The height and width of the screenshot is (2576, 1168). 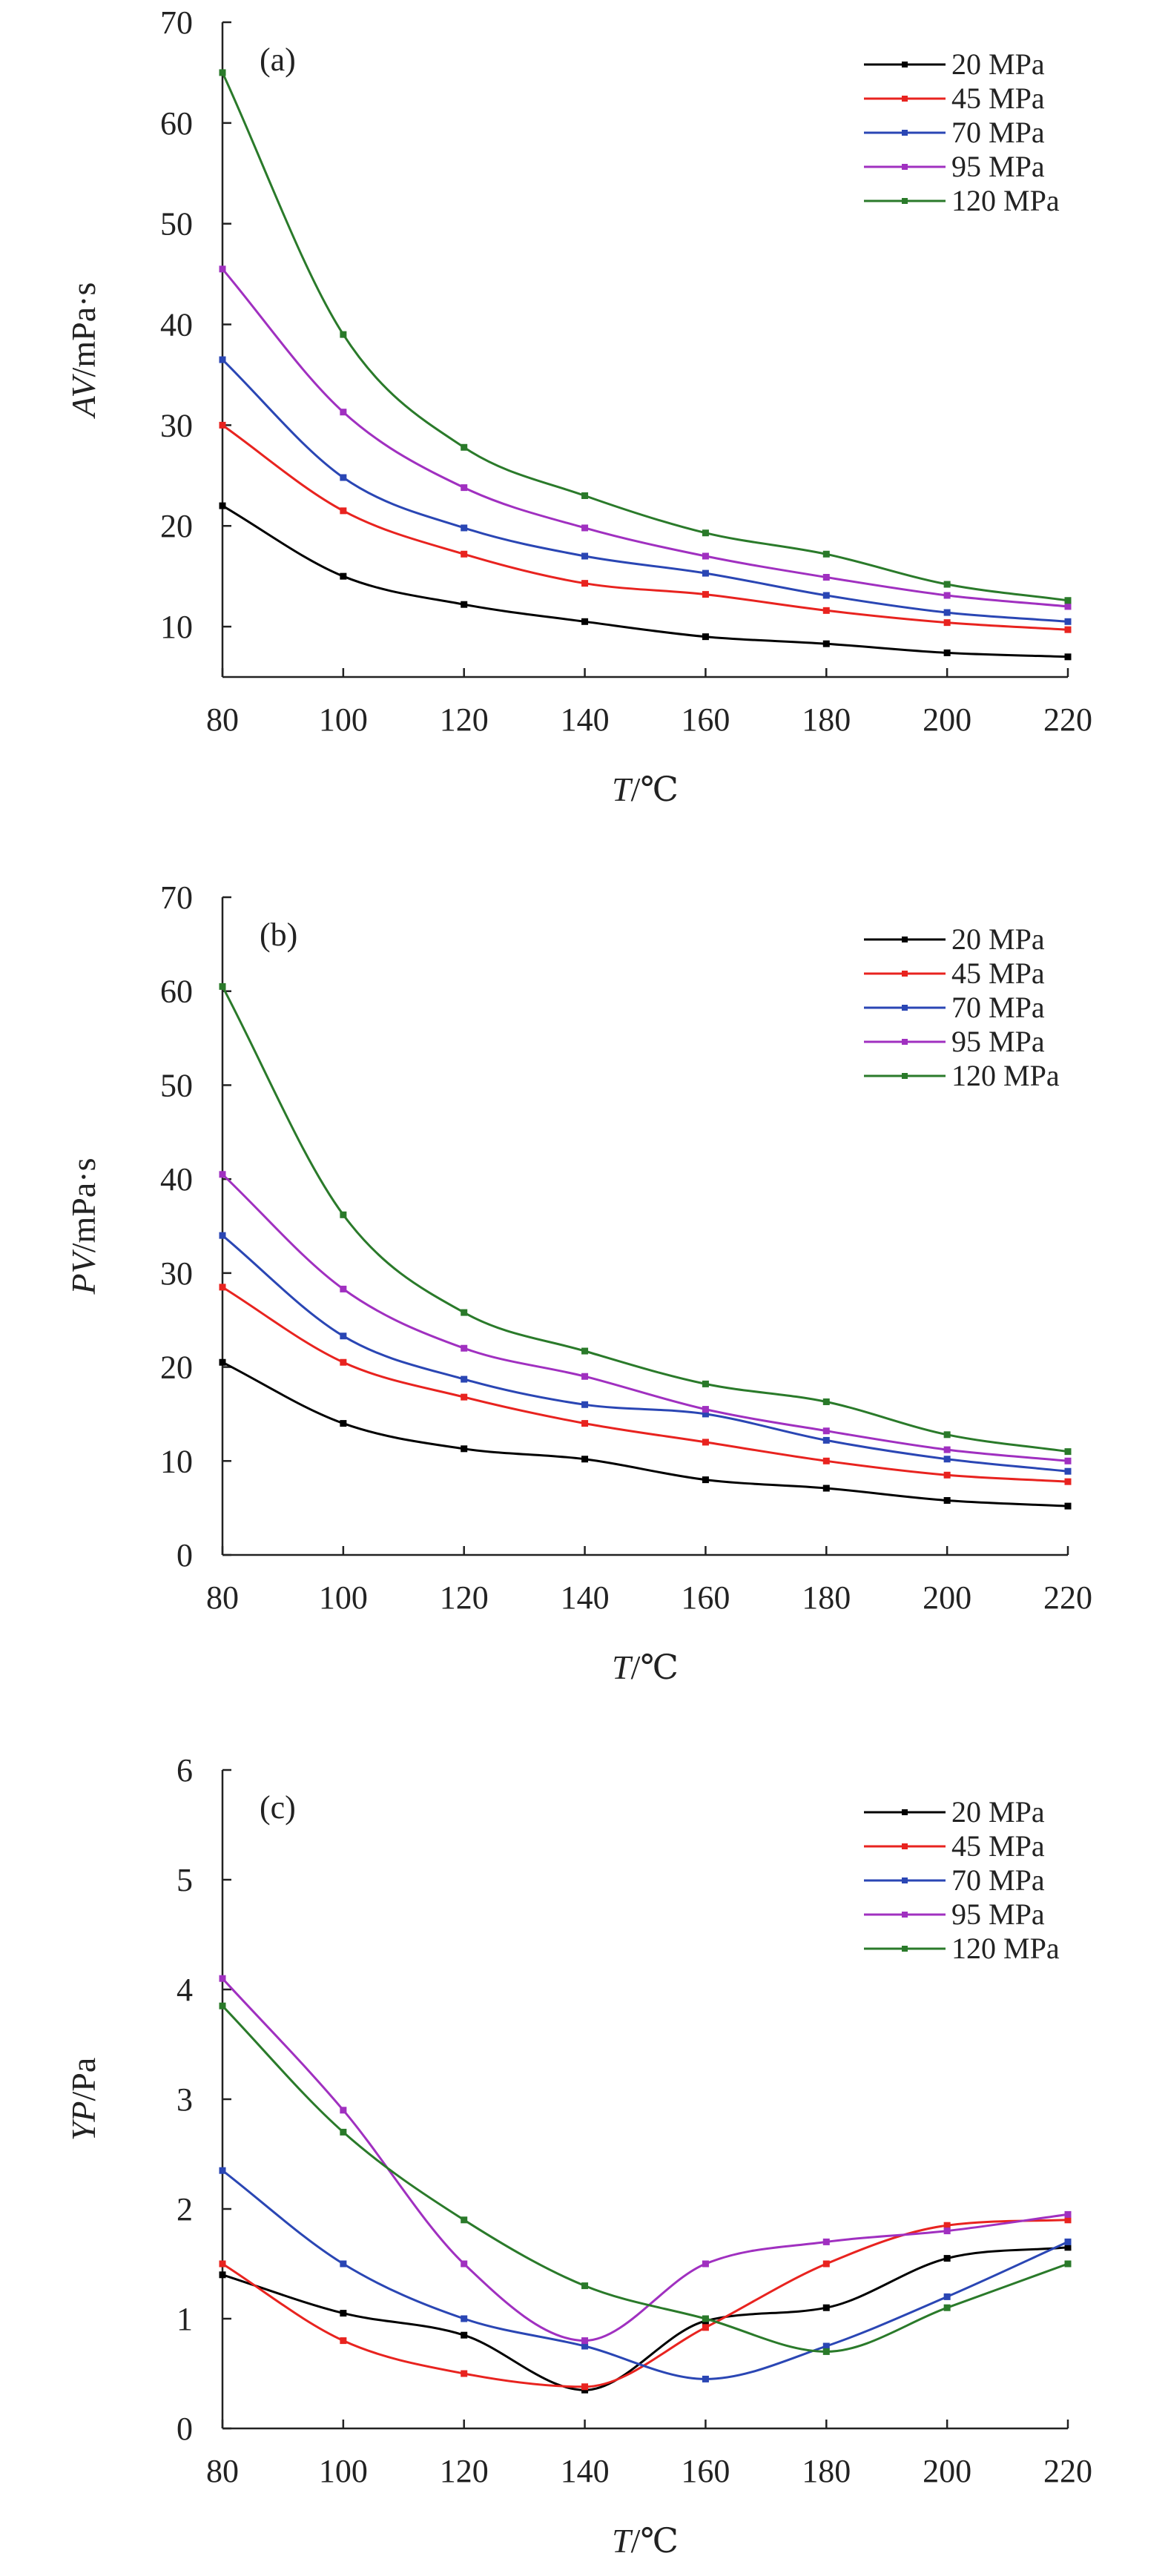 What do you see at coordinates (184, 2319) in the screenshot?
I see `y-tick-label: 1` at bounding box center [184, 2319].